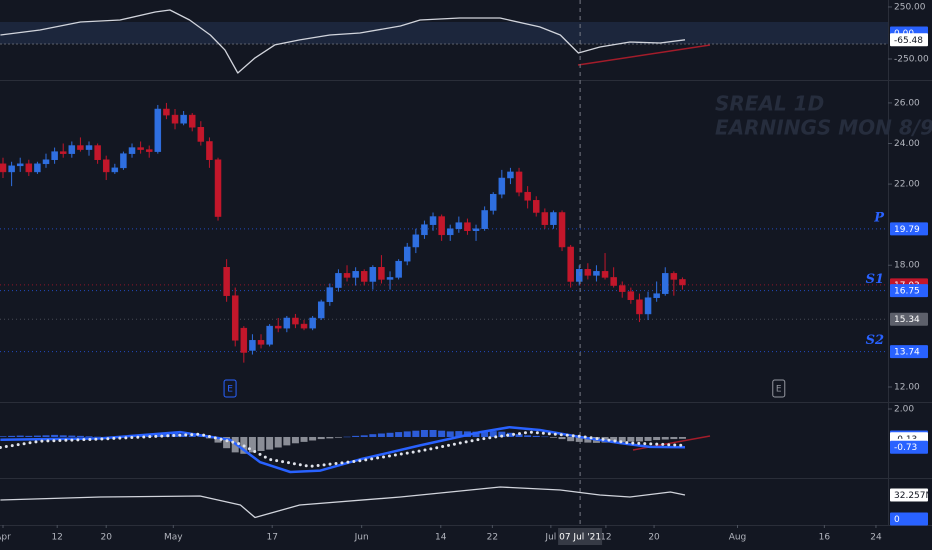 Image resolution: width=932 pixels, height=550 pixels. I want to click on pivot-label: S2, so click(875, 340).